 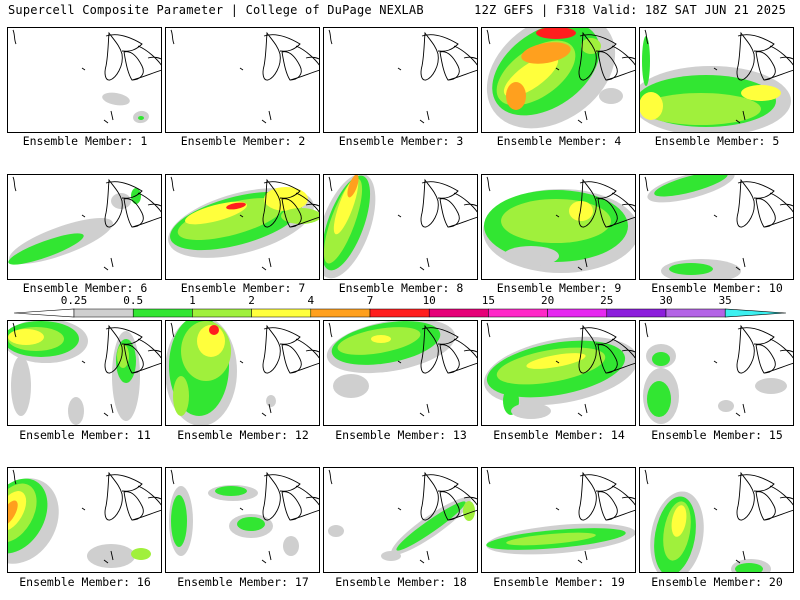 What do you see at coordinates (401, 141) in the screenshot?
I see `ensemble-member-label: Ensemble Member: 3` at bounding box center [401, 141].